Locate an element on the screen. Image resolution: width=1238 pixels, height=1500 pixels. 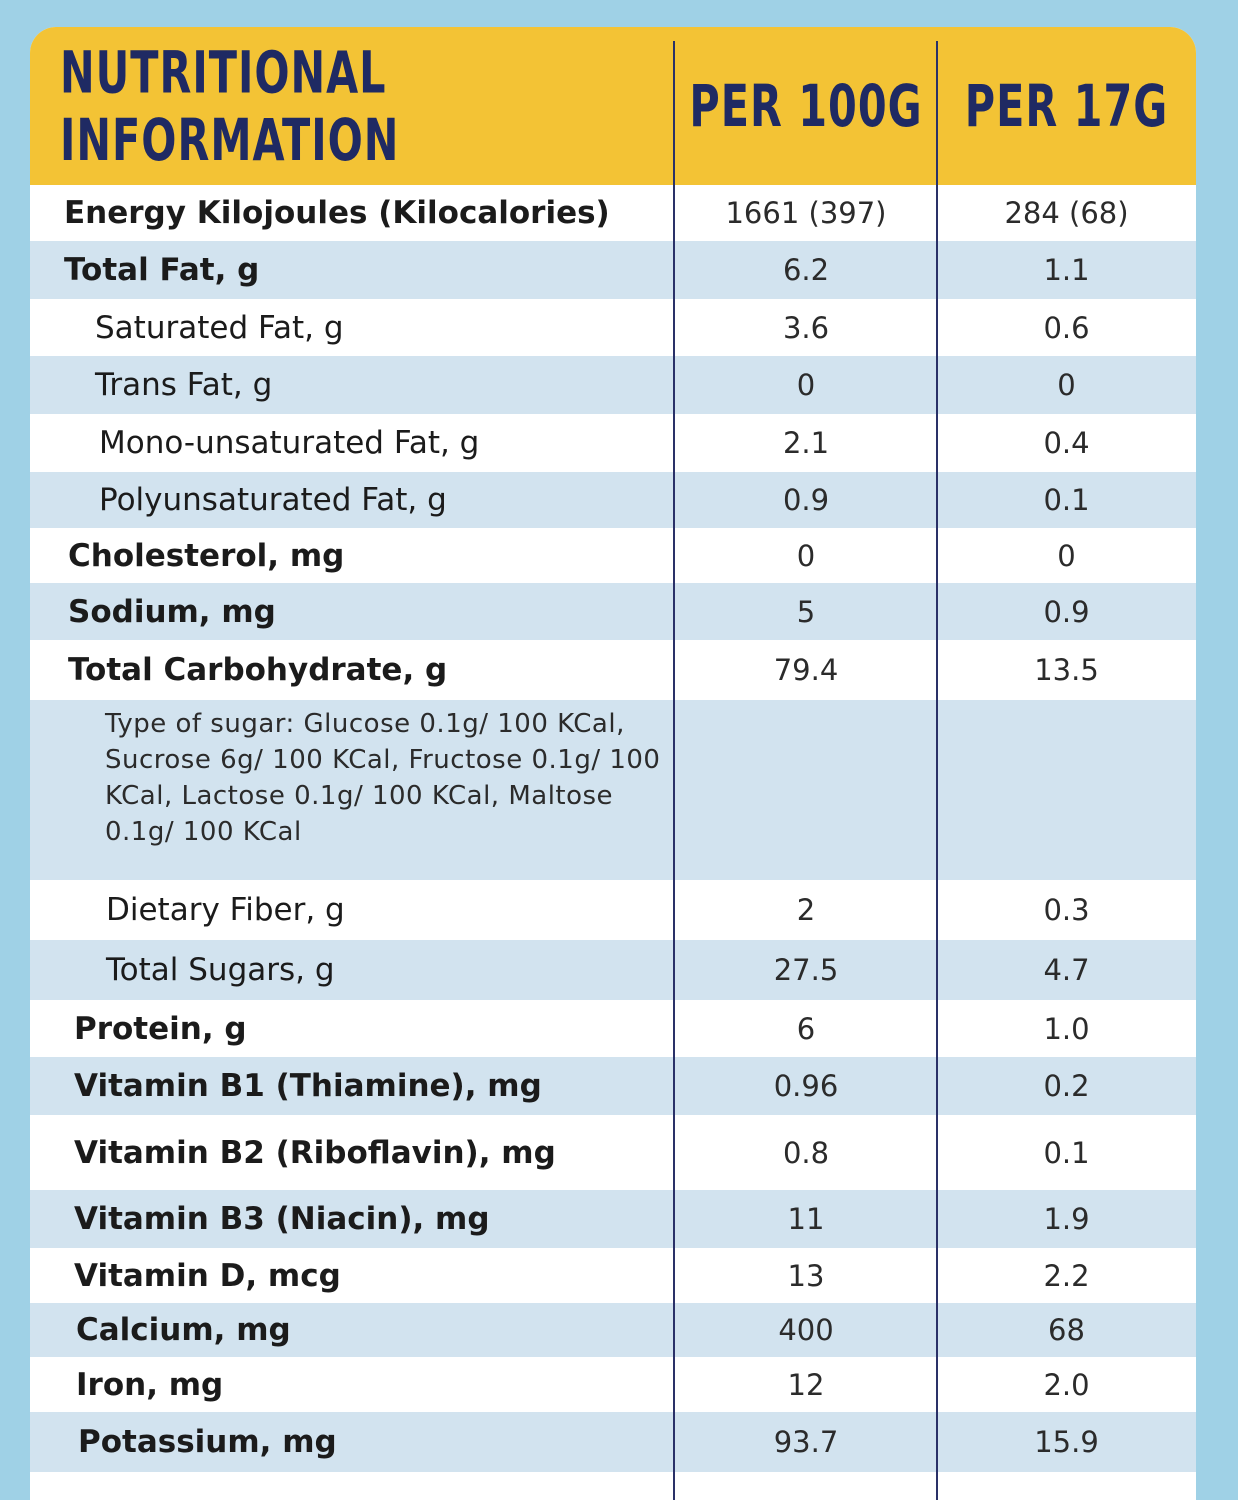
value-per-17g: 2.2 is located at coordinates (1066, 1275).